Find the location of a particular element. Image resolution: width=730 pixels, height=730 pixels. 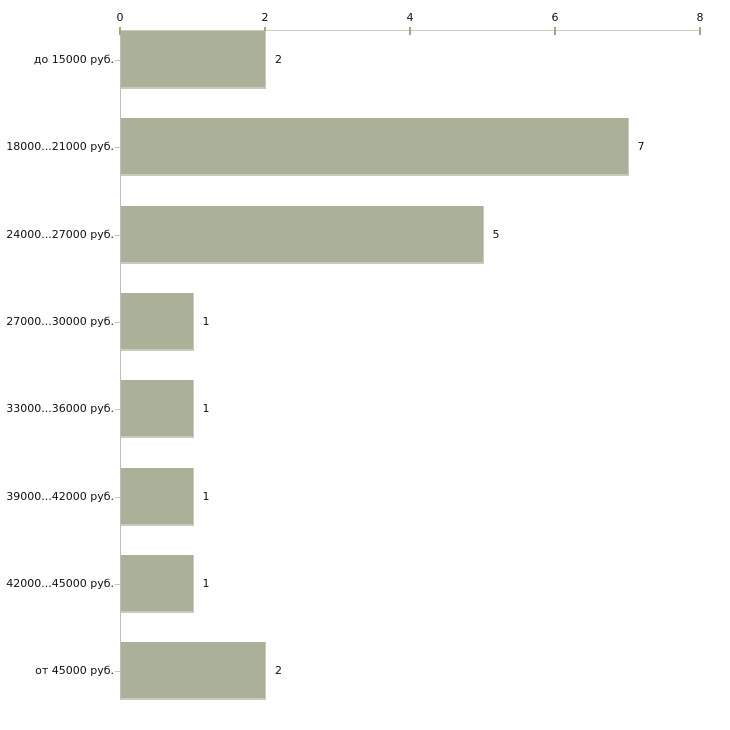

category-label: до 15000 руб. is located at coordinates (73, 59).